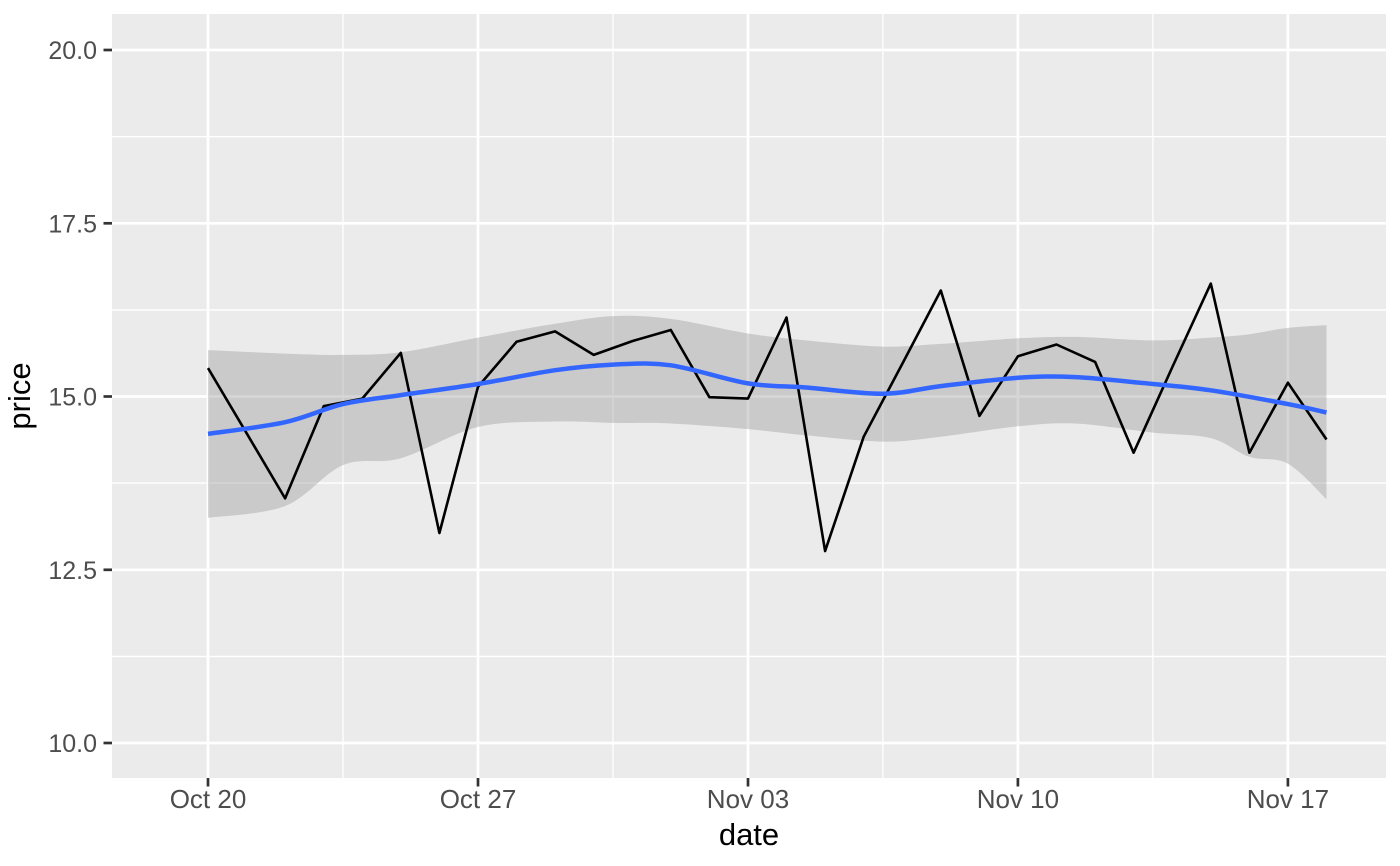  I want to click on x-tick-label: Nov 10, so click(1018, 799).